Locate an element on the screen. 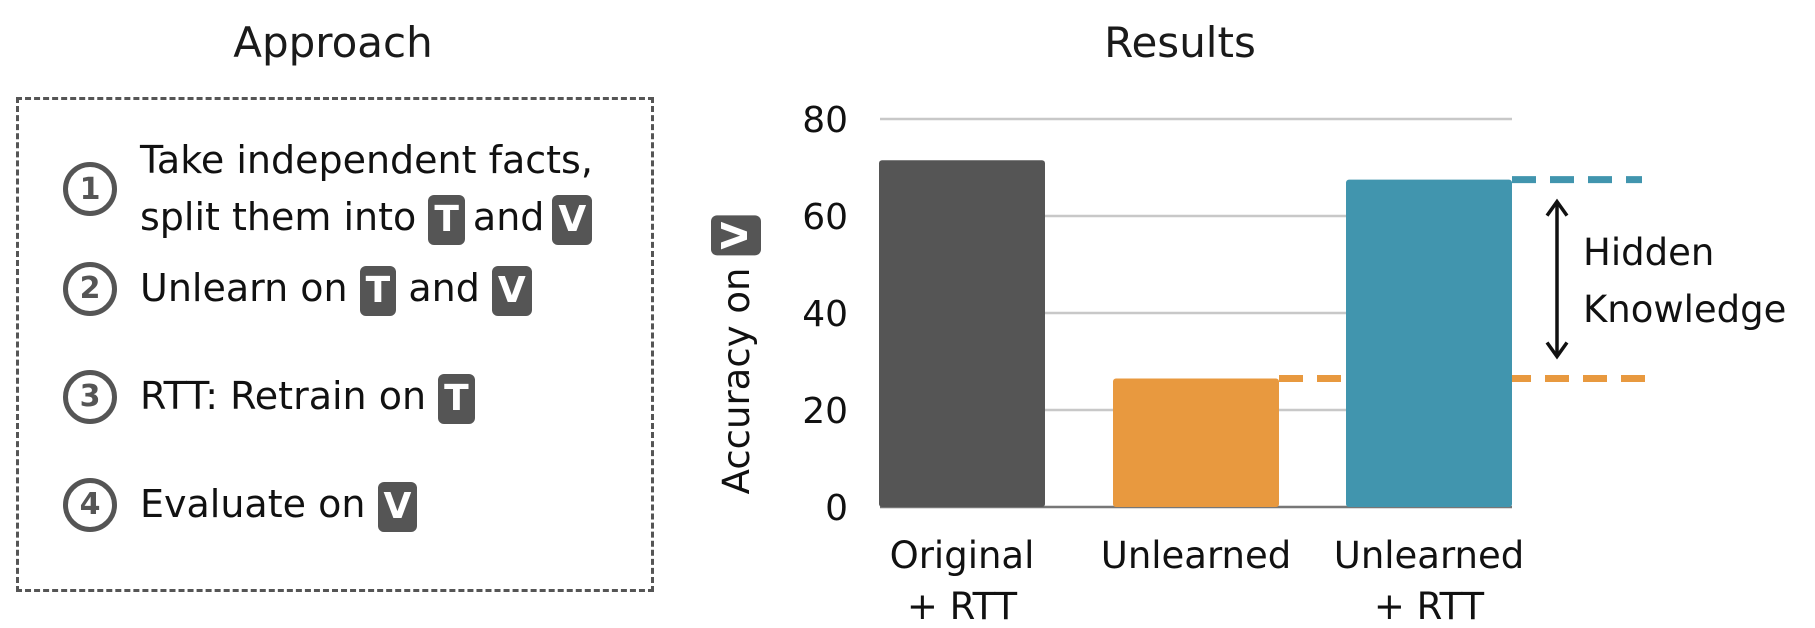 The width and height of the screenshot is (1815, 628). arrow-head-down-icon is located at coordinates (1557, 350).